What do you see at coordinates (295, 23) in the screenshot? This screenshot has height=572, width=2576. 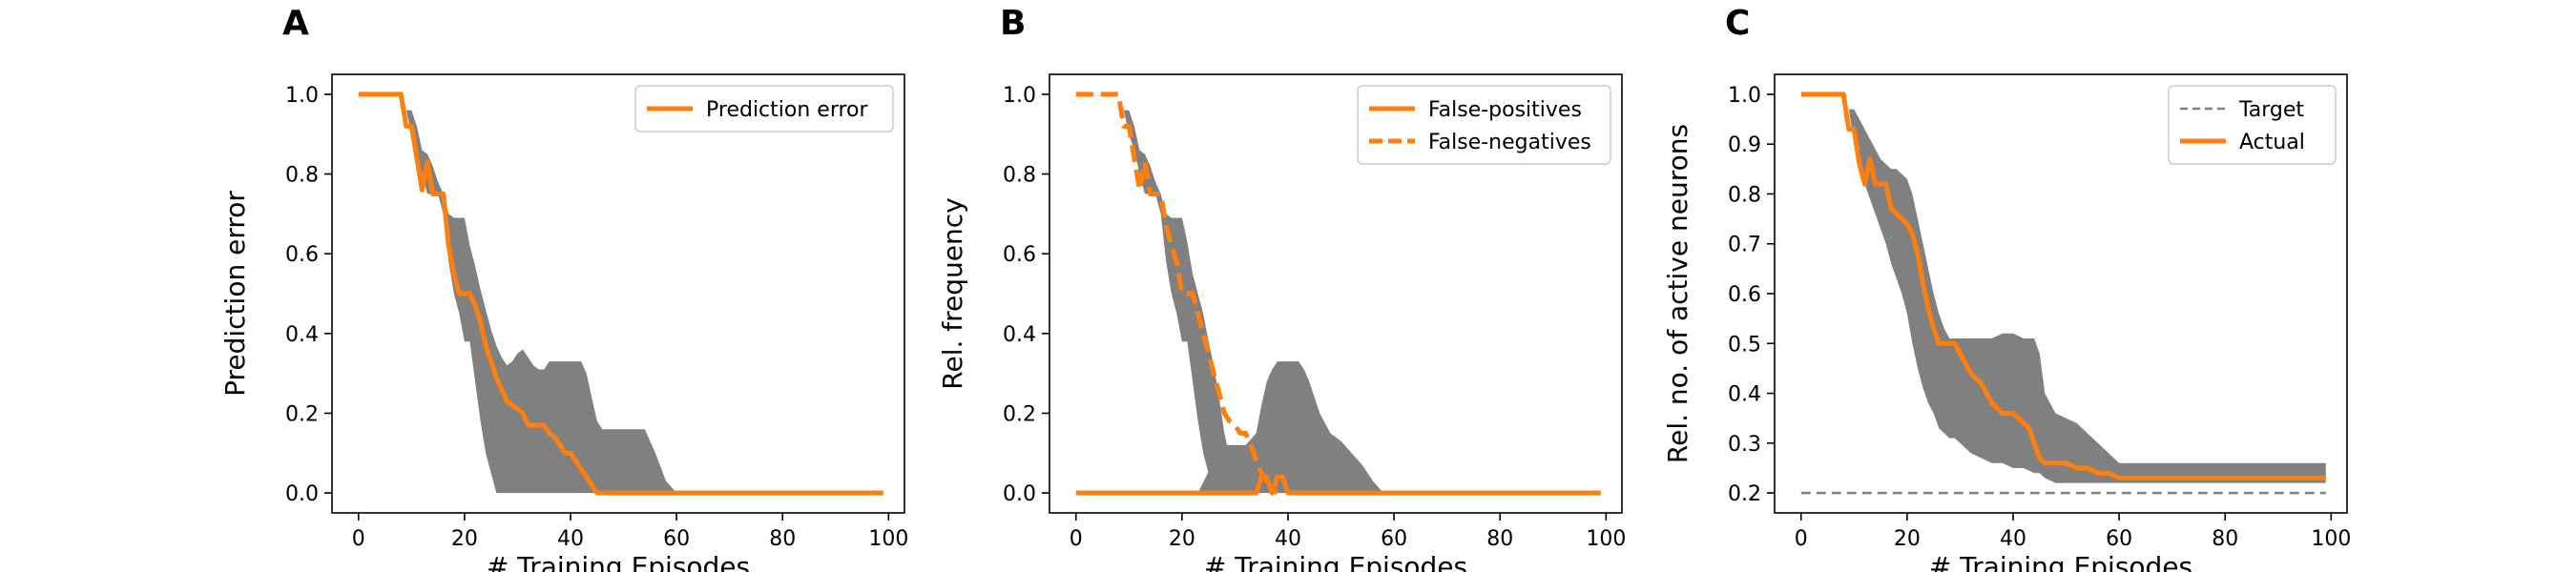 I see `panel-letter: A` at bounding box center [295, 23].